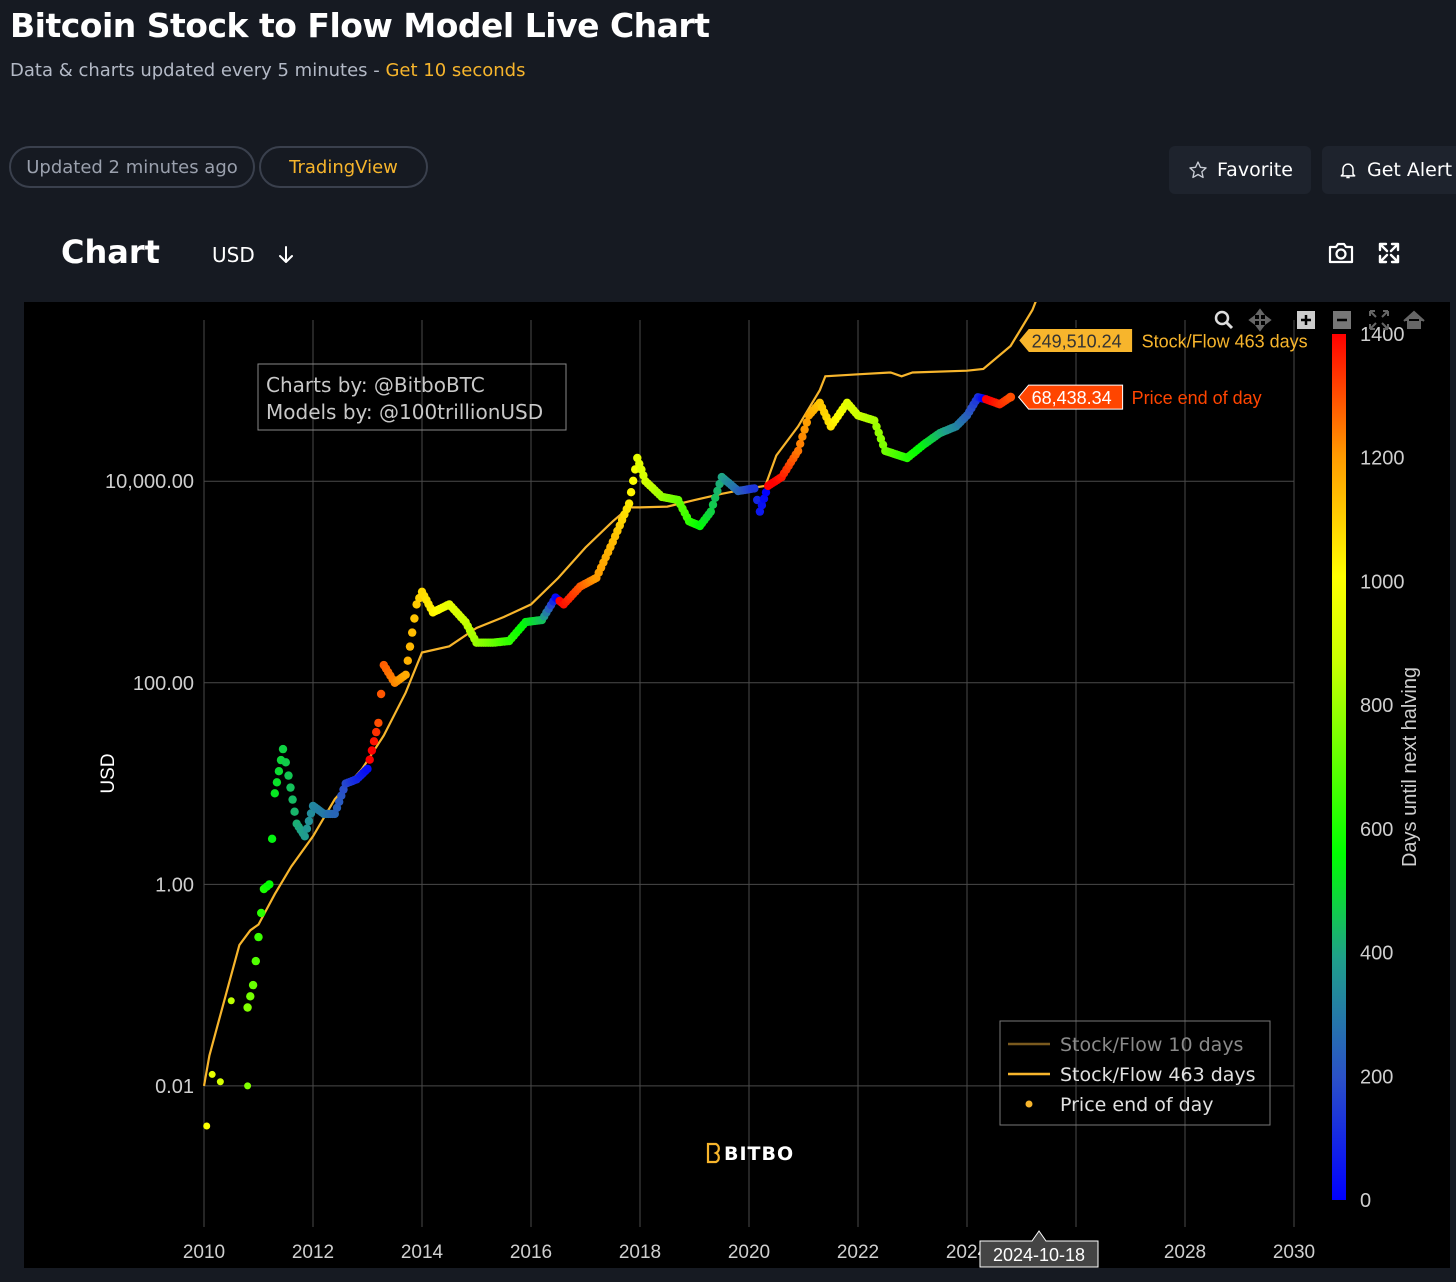 The width and height of the screenshot is (1456, 1282). Describe the element at coordinates (174, 1087) in the screenshot. I see `y-tick-label: 0.01` at that location.